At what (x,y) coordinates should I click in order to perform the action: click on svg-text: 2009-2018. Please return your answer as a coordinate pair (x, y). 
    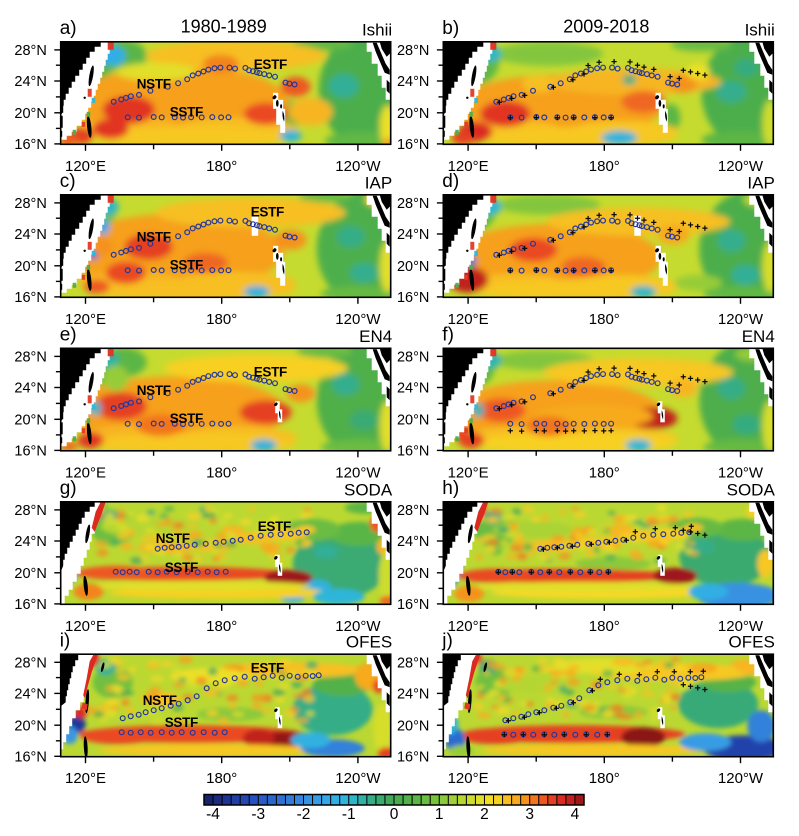
    Looking at the image, I should click on (606, 26).